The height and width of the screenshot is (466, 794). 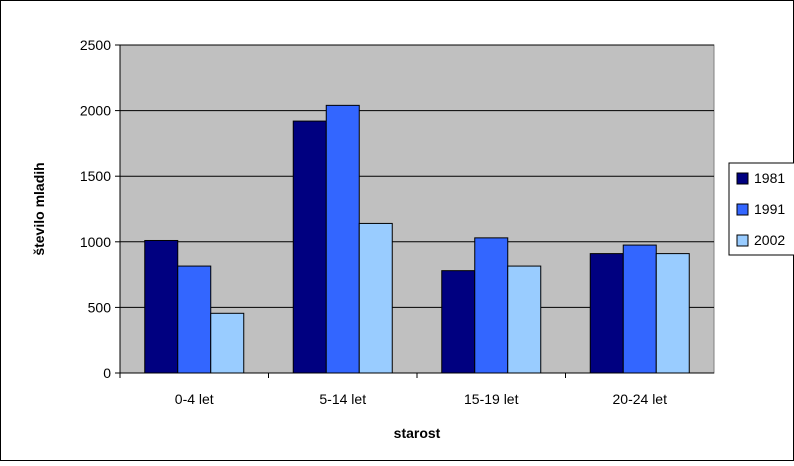 I want to click on legend-label: 1981, so click(x=769, y=178).